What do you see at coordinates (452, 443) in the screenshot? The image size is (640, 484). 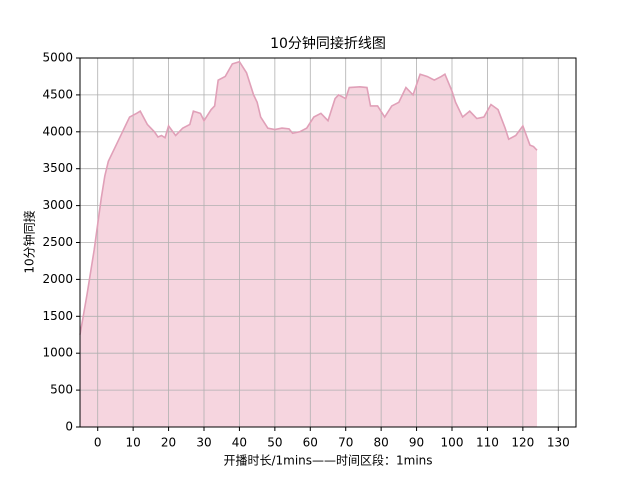 I see `x-tick-label: 100` at bounding box center [452, 443].